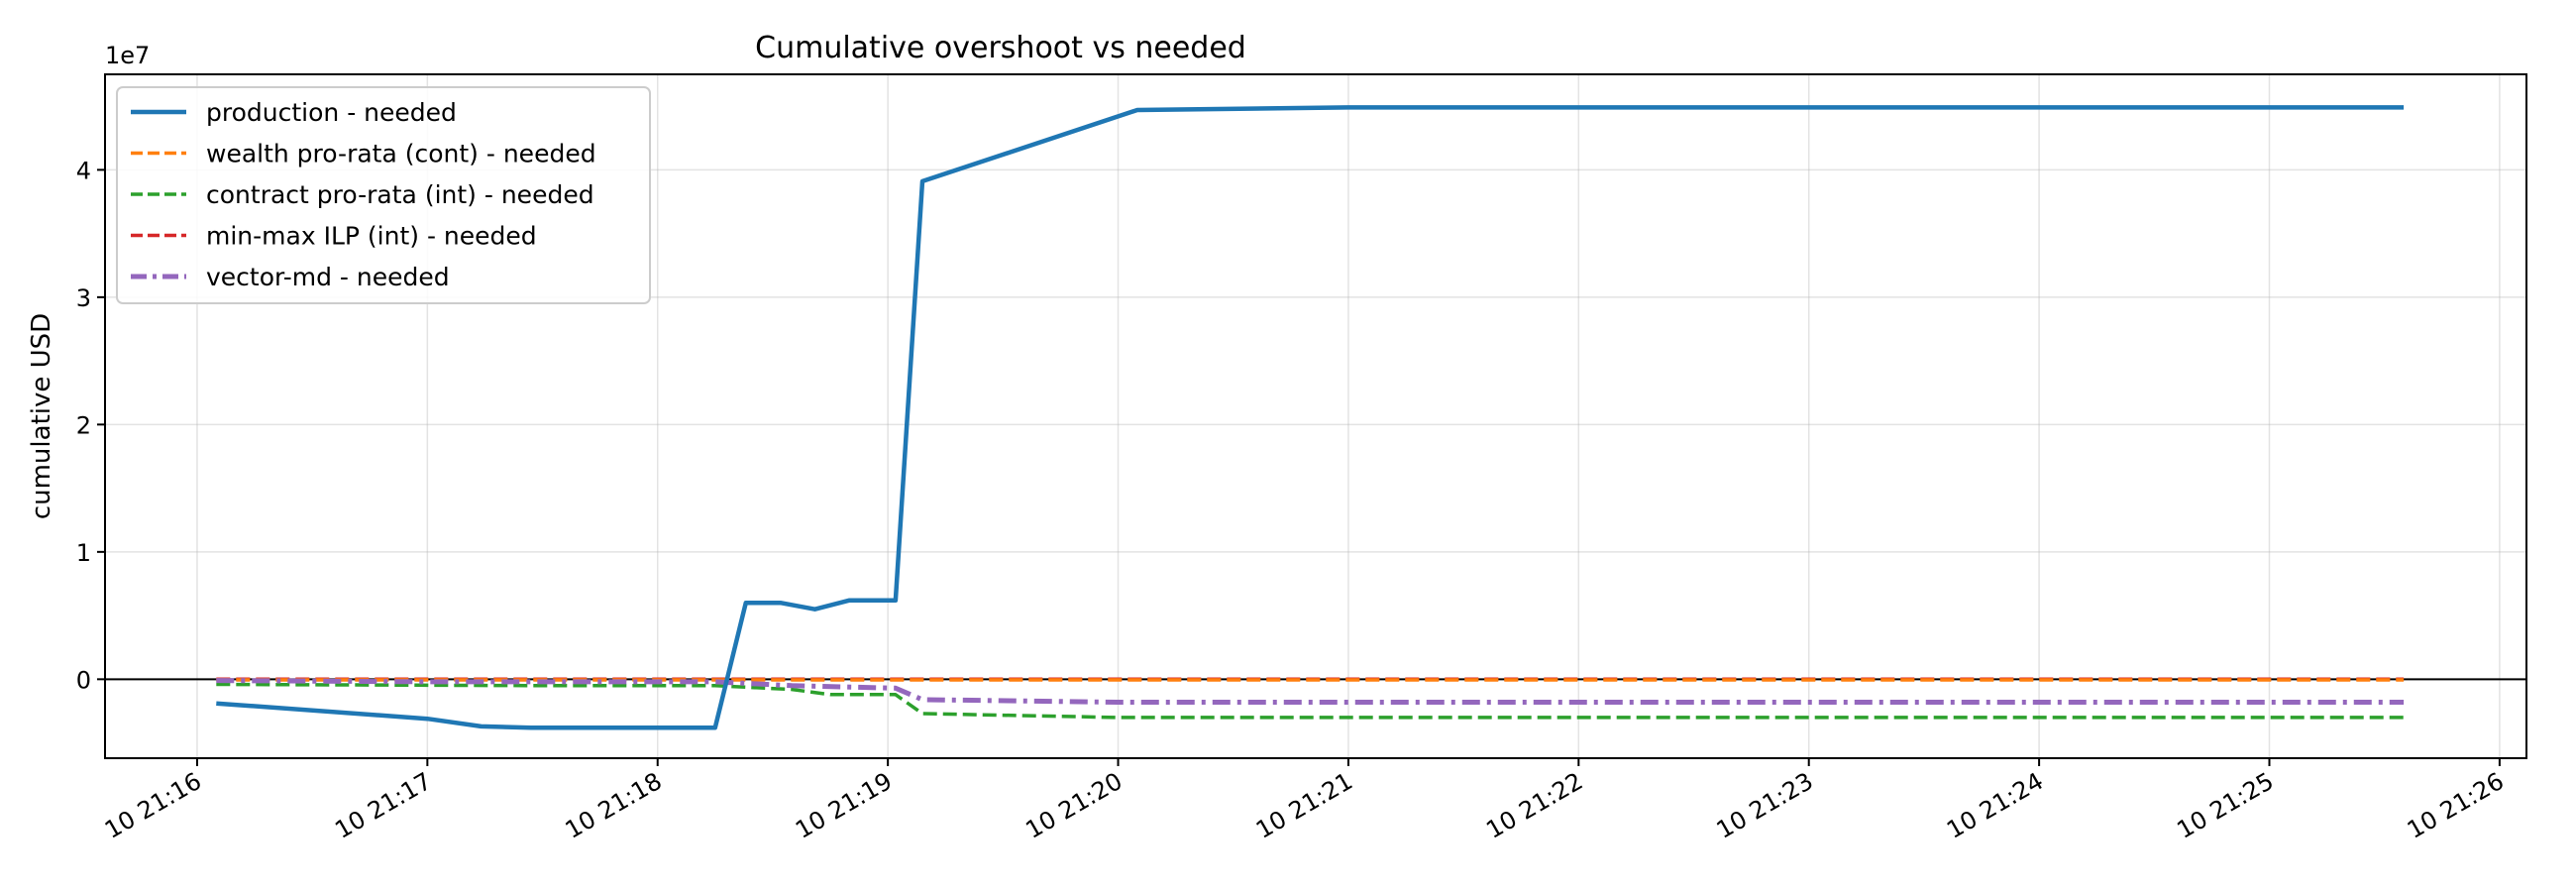  I want to click on y-axis-ticks: 0 1 2 3 4, so click(91, 426).